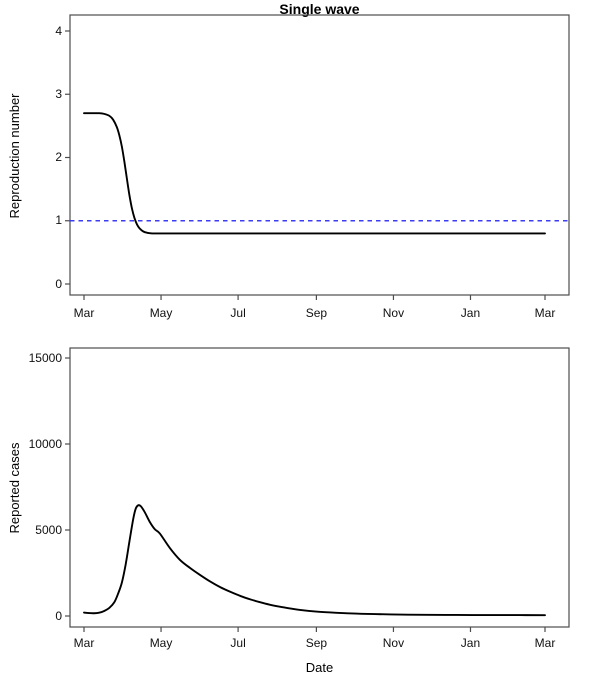  I want to click on y-tick-label: 2, so click(58, 157).